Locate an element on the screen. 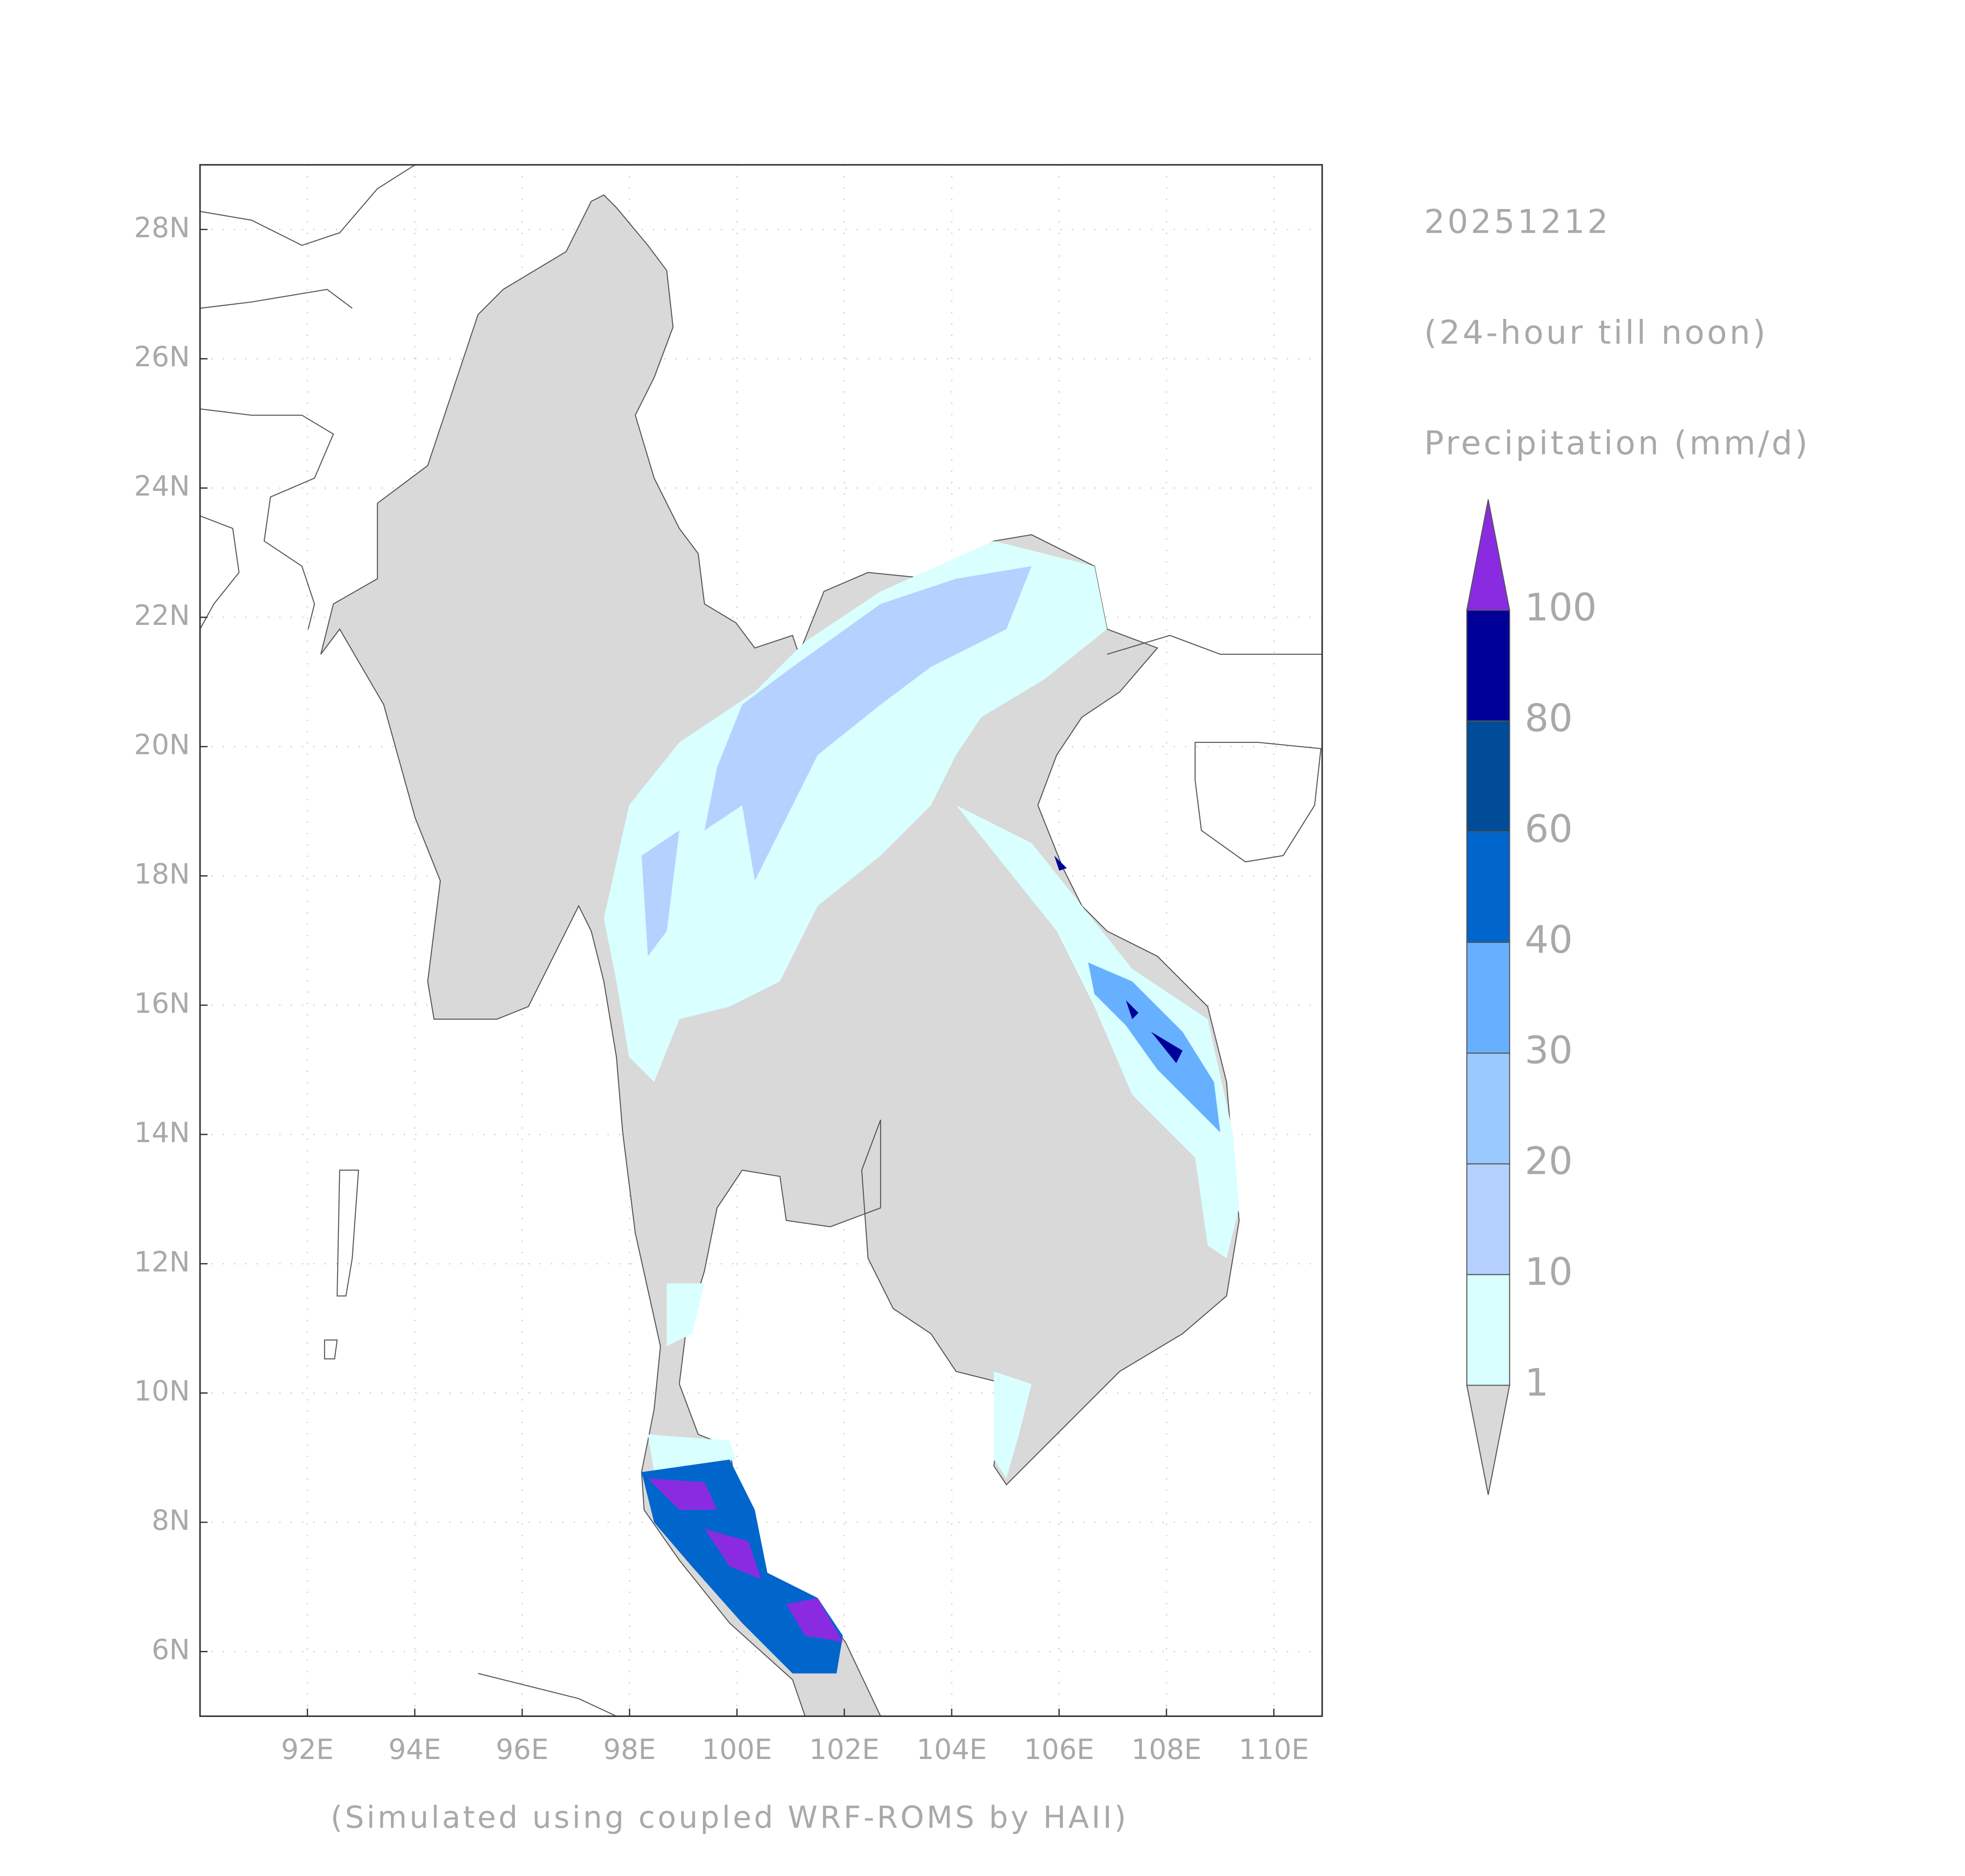  y-tick-label: 20N is located at coordinates (162, 745).